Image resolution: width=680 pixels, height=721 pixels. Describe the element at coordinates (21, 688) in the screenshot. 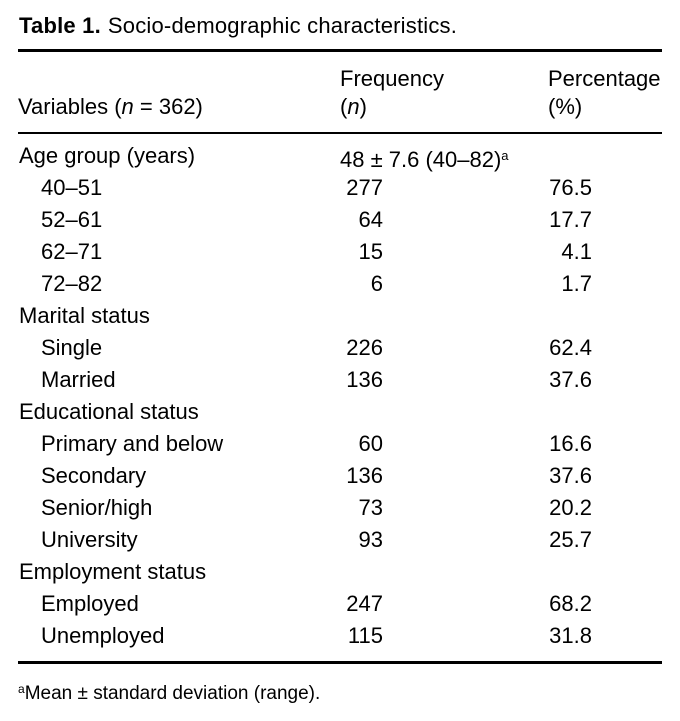

I see `footnote-superscript: a` at that location.